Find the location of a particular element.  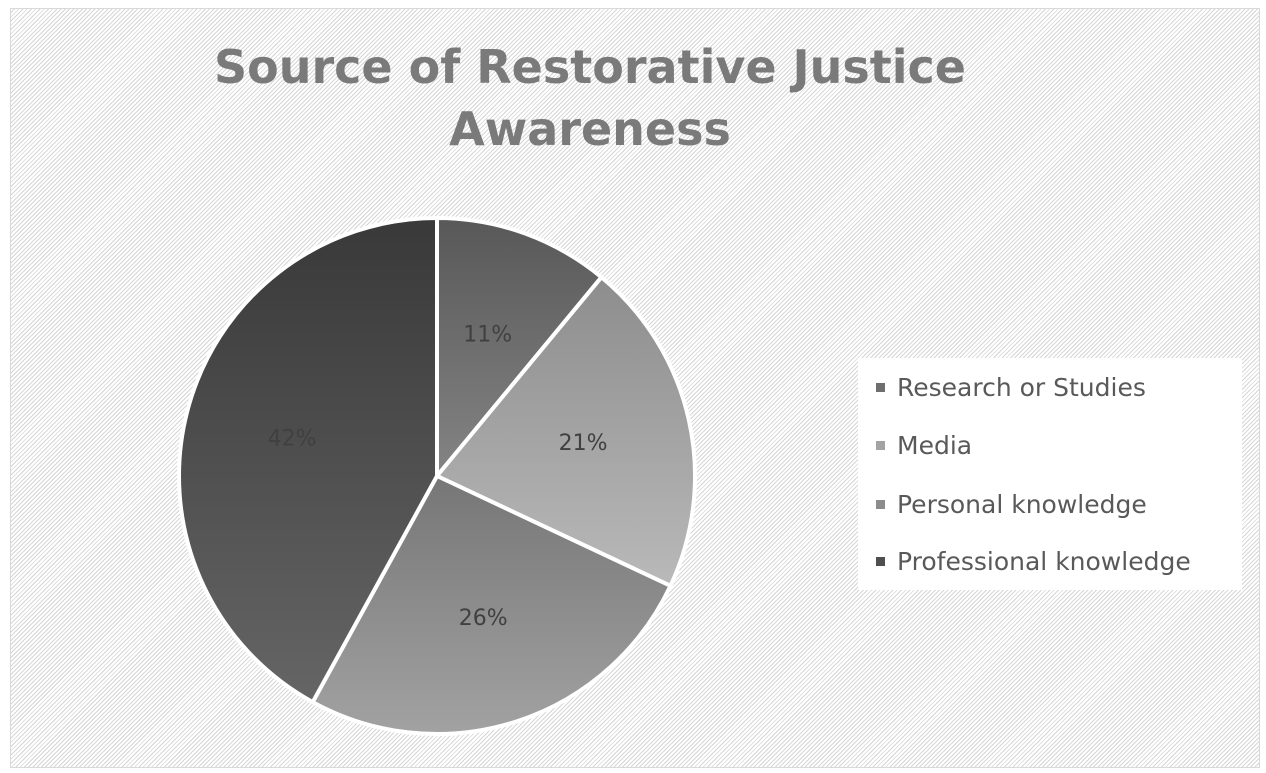

chart-title-line-2: Awareness is located at coordinates (590, 129).